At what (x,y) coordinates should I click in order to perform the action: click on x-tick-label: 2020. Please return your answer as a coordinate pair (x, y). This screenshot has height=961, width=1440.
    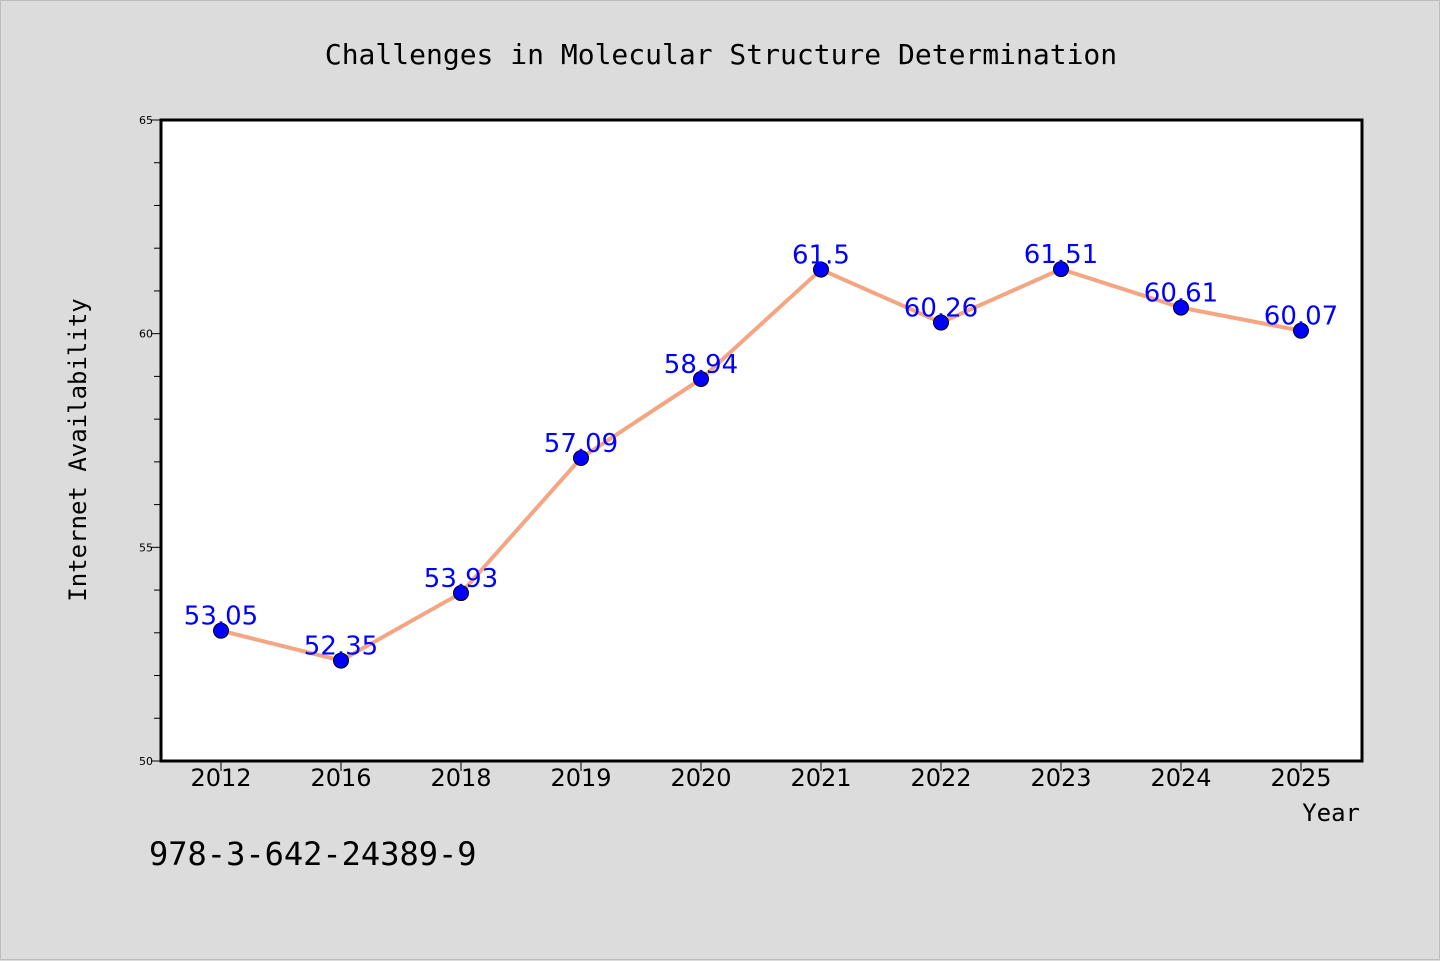
    Looking at the image, I should click on (700, 778).